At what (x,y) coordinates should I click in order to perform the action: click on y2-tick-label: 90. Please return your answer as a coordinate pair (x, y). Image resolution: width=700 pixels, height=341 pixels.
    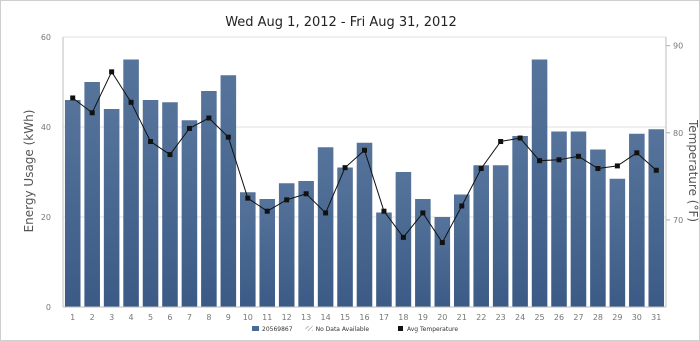
    Looking at the image, I should click on (678, 46).